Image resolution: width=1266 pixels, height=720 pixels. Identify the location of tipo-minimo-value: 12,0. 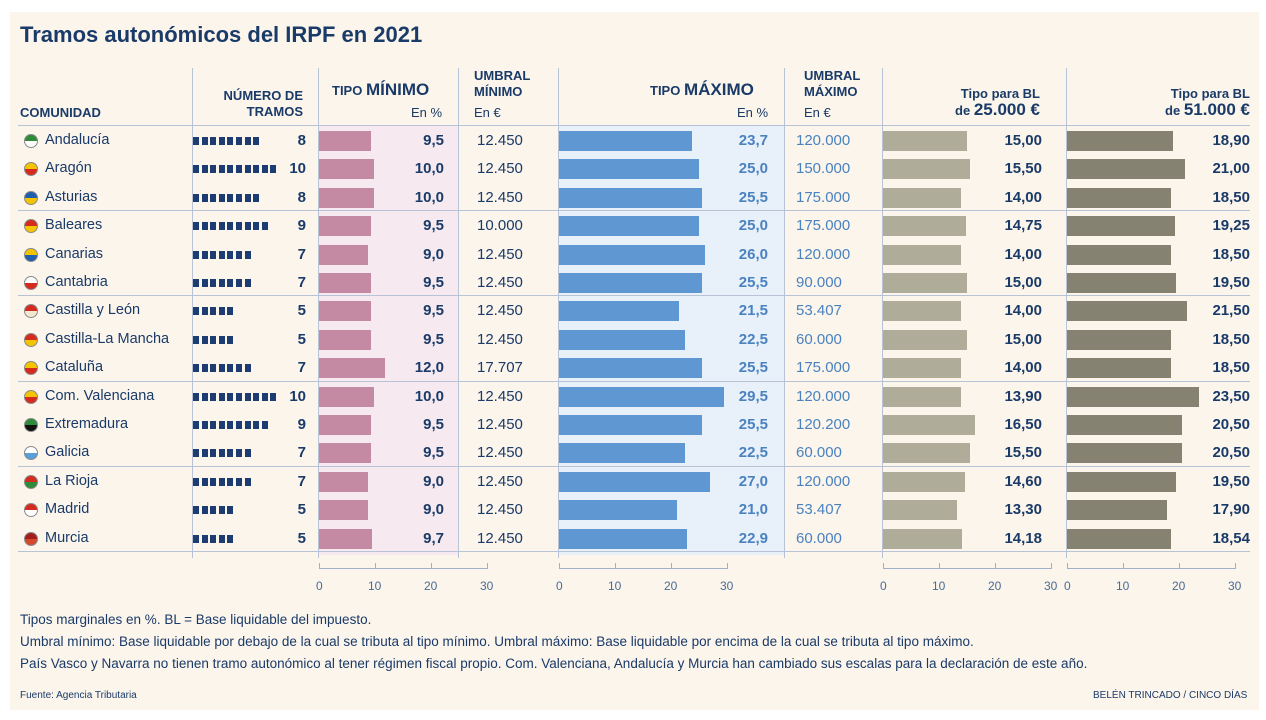
(429, 368).